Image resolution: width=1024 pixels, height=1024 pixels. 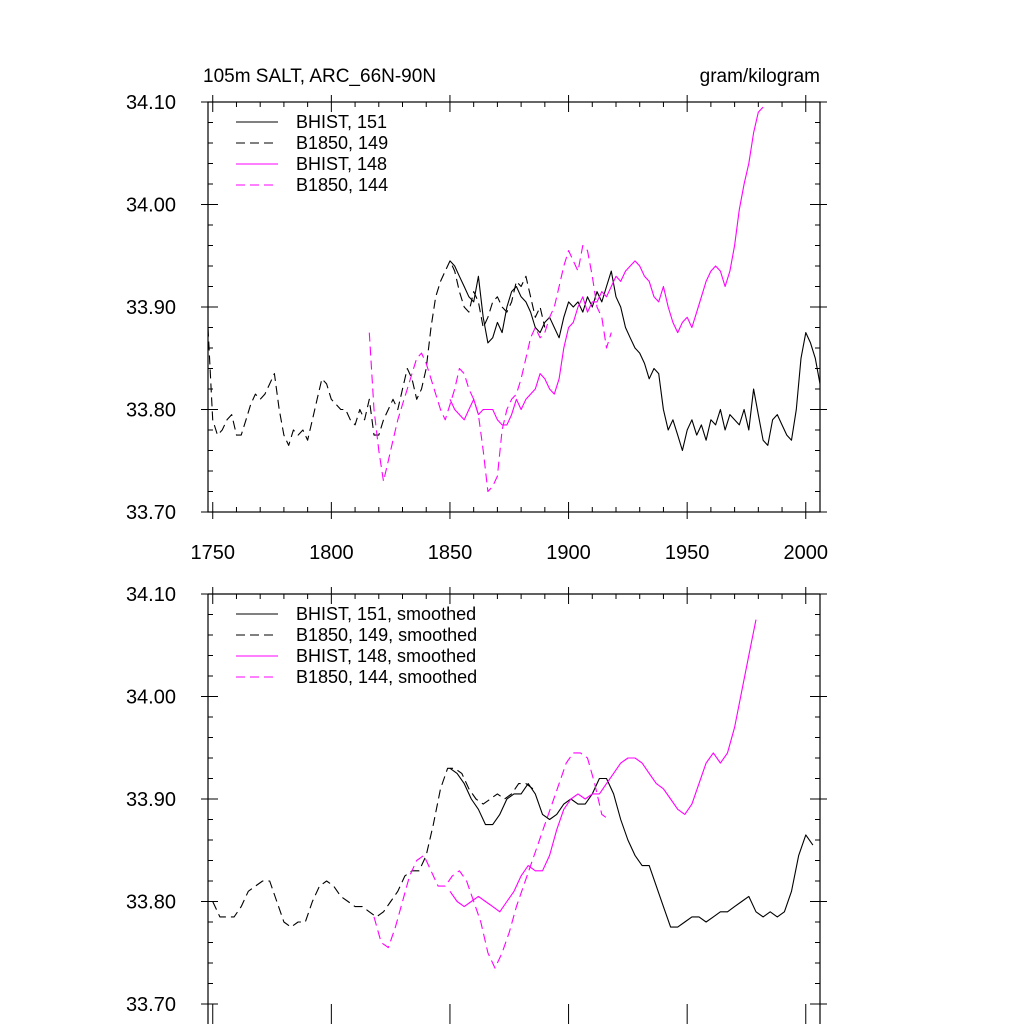 I want to click on chart-title: 105m SALT, ARC_66N-90N, so click(x=319, y=76).